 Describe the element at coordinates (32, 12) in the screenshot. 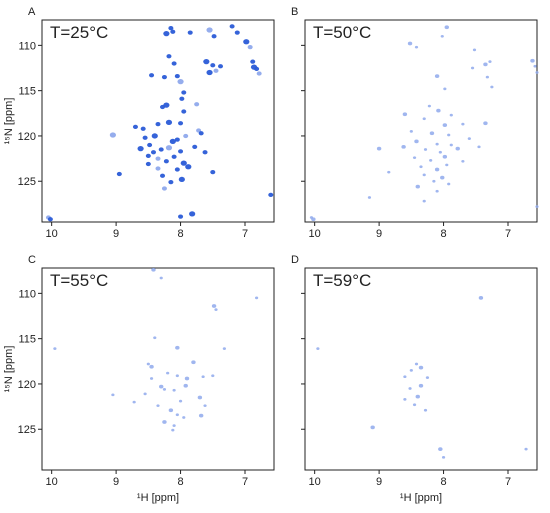

I see `panel-letter: A` at that location.